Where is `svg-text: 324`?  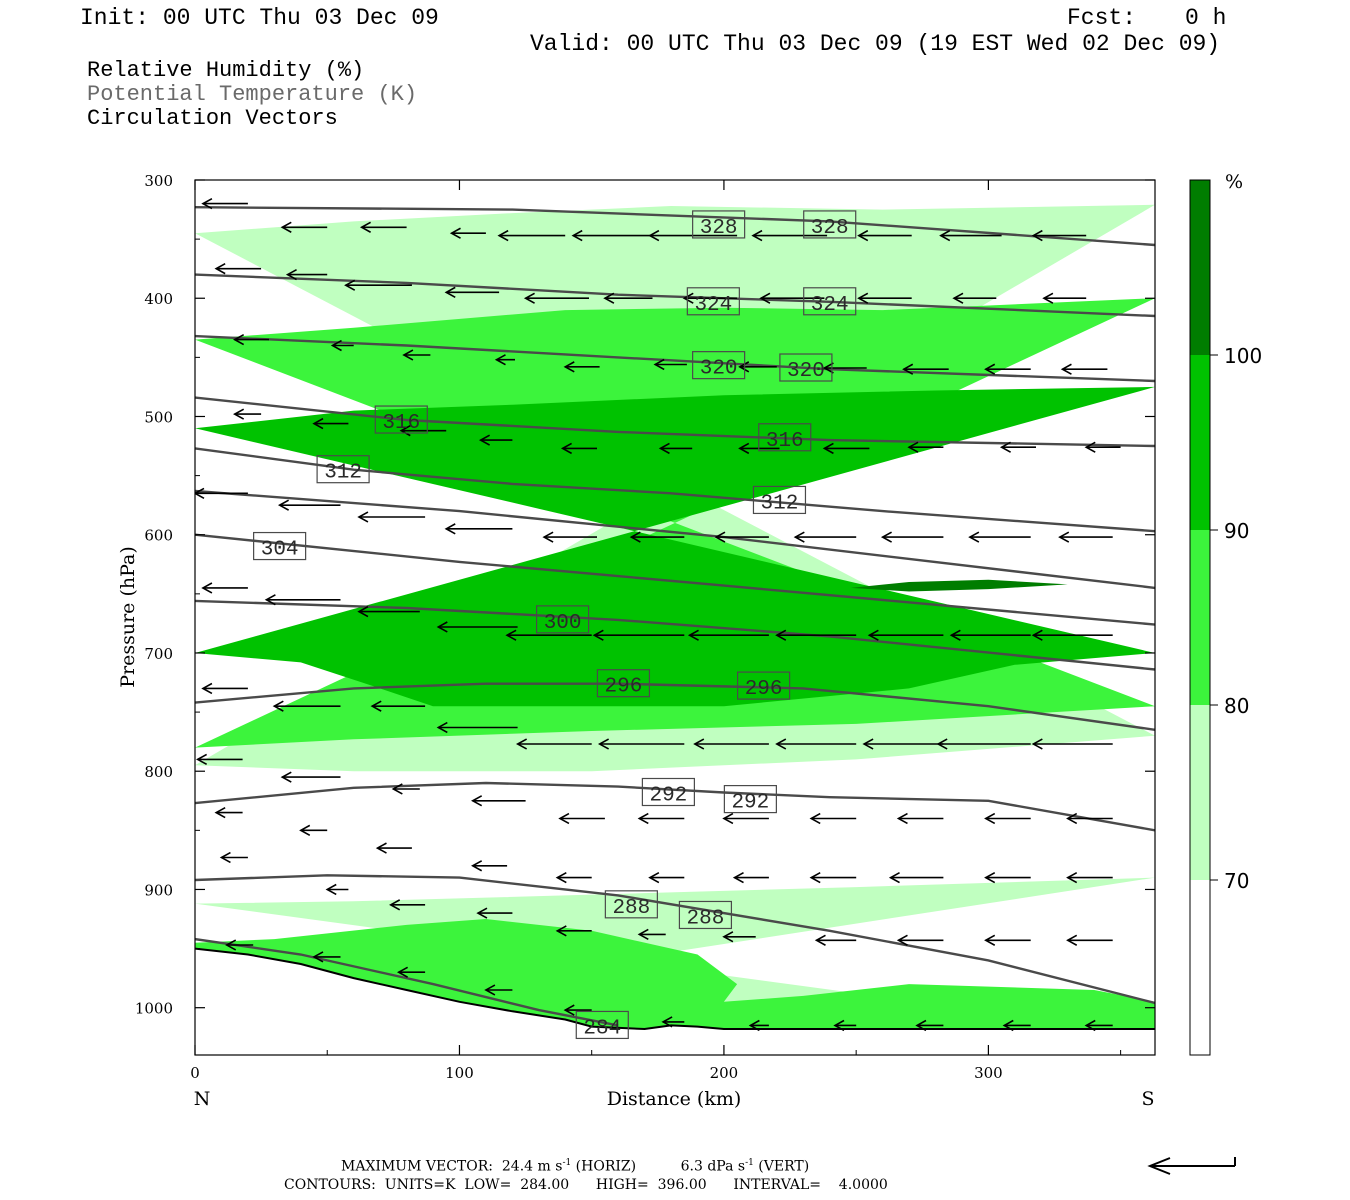 svg-text: 324 is located at coordinates (830, 305).